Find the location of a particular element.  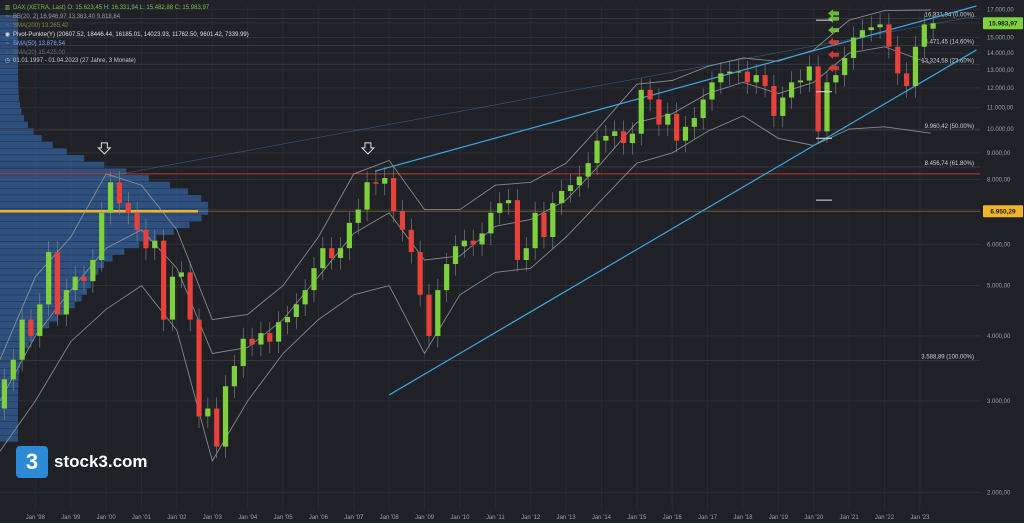

x-tick-label: Jan '08 is located at coordinates (390, 518).